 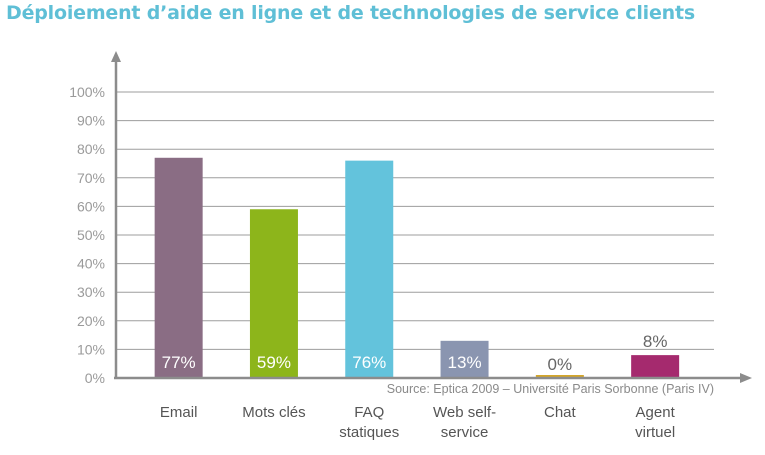 I want to click on data-label: 76%, so click(x=369, y=362).